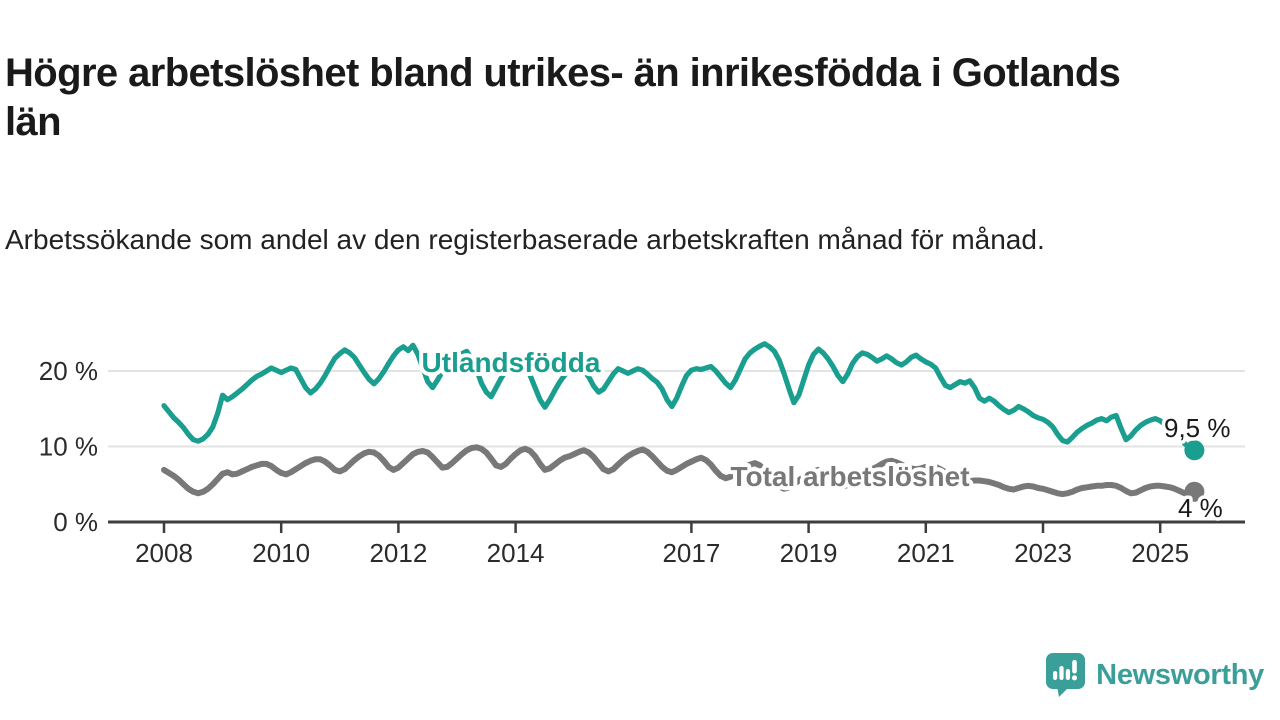 The width and height of the screenshot is (1280, 720). Describe the element at coordinates (1065, 675) in the screenshot. I see `newsworthy-logo-icon` at that location.